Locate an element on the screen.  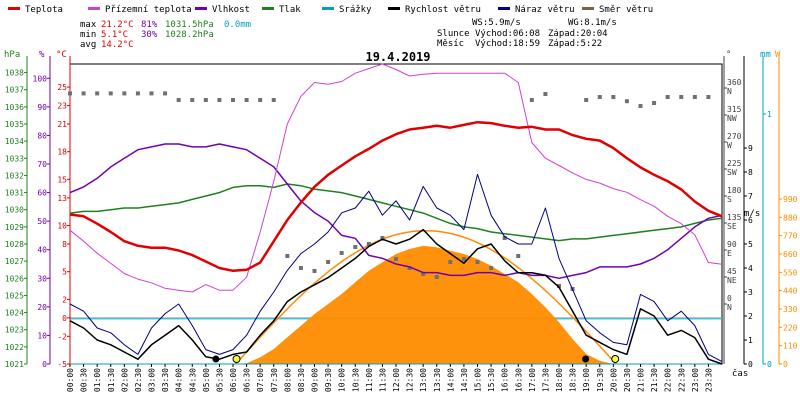
x-tick-label: 18:30 is located at coordinates (573, 380).